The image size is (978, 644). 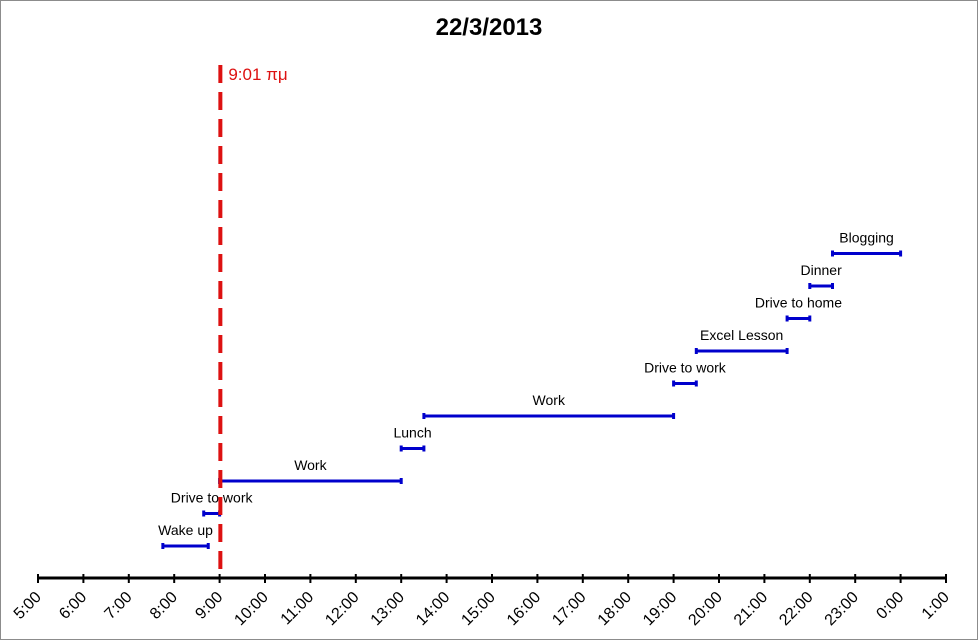 What do you see at coordinates (866, 238) in the screenshot?
I see `event-label: Blogging` at bounding box center [866, 238].